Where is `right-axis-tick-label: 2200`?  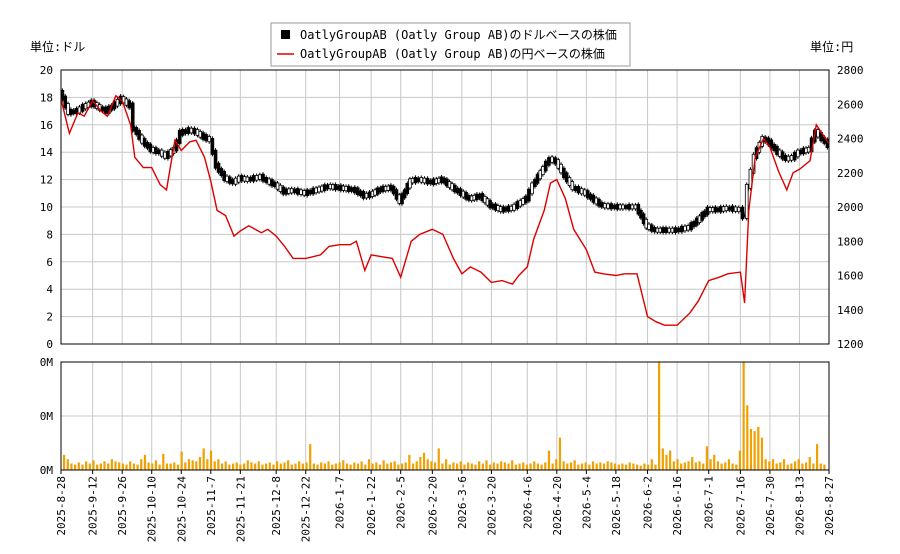 right-axis-tick-label: 2200 is located at coordinates (850, 173).